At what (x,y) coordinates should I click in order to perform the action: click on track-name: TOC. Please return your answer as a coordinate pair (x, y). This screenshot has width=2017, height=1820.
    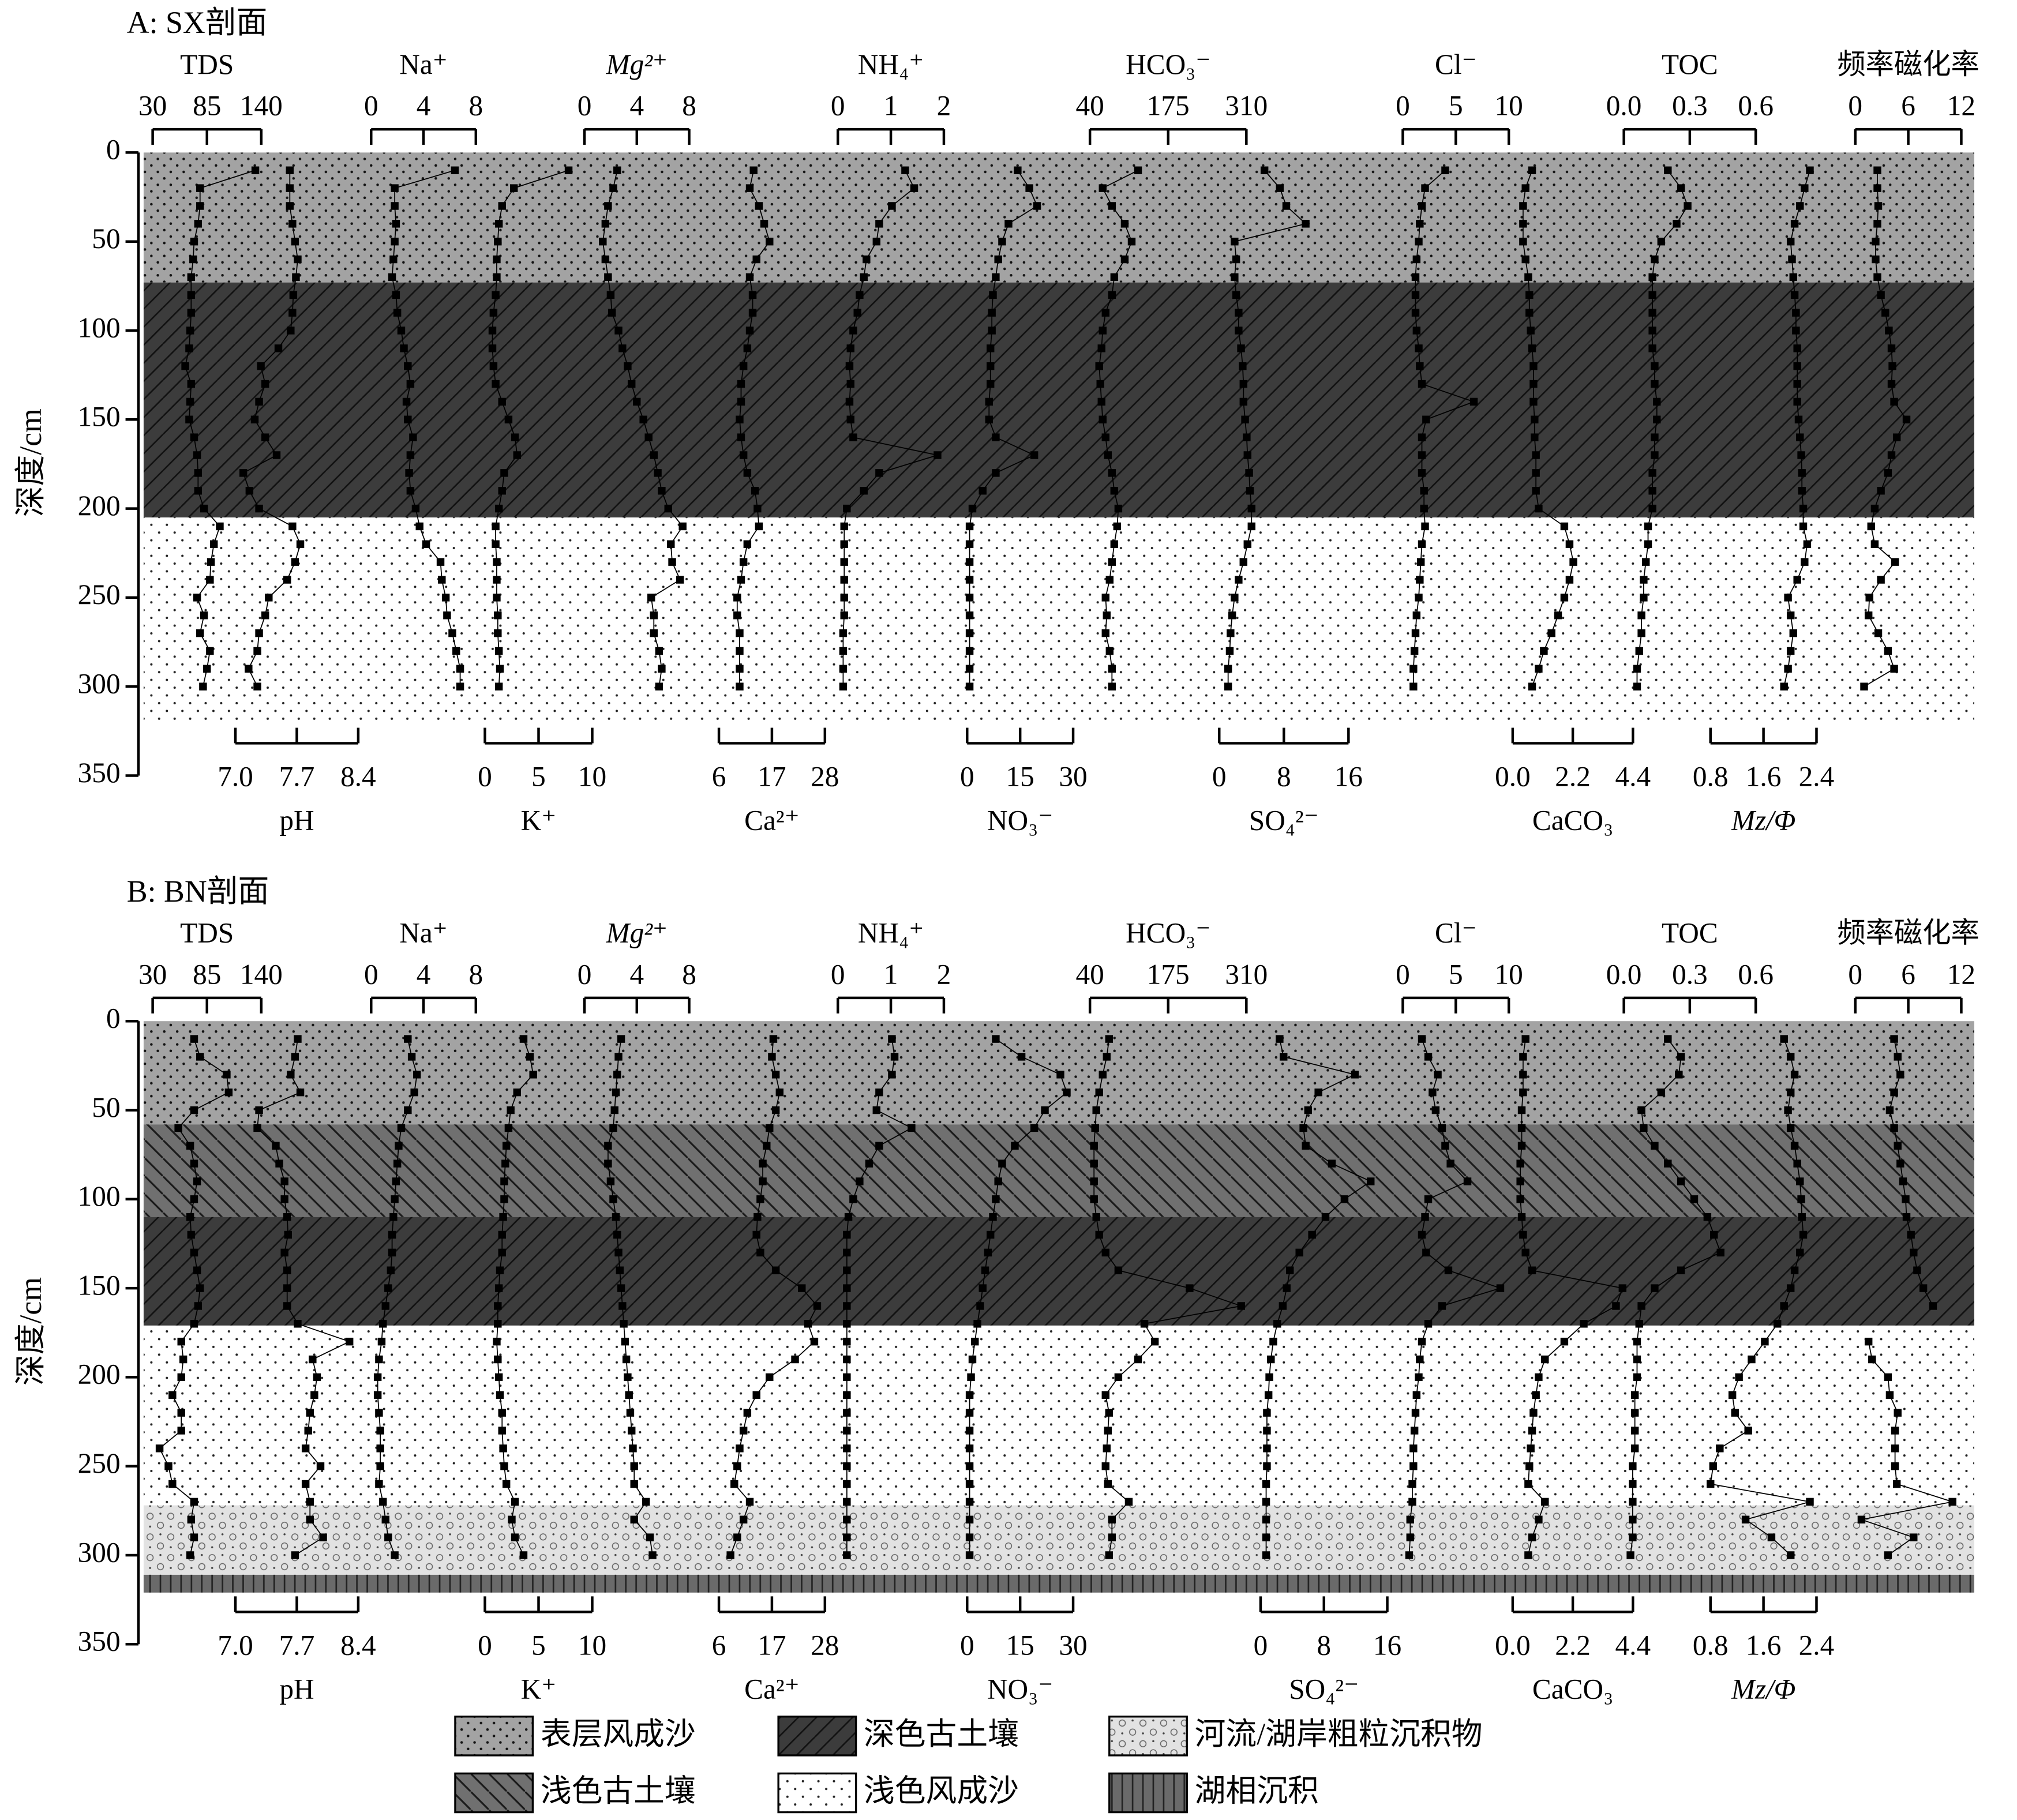
    Looking at the image, I should click on (1690, 933).